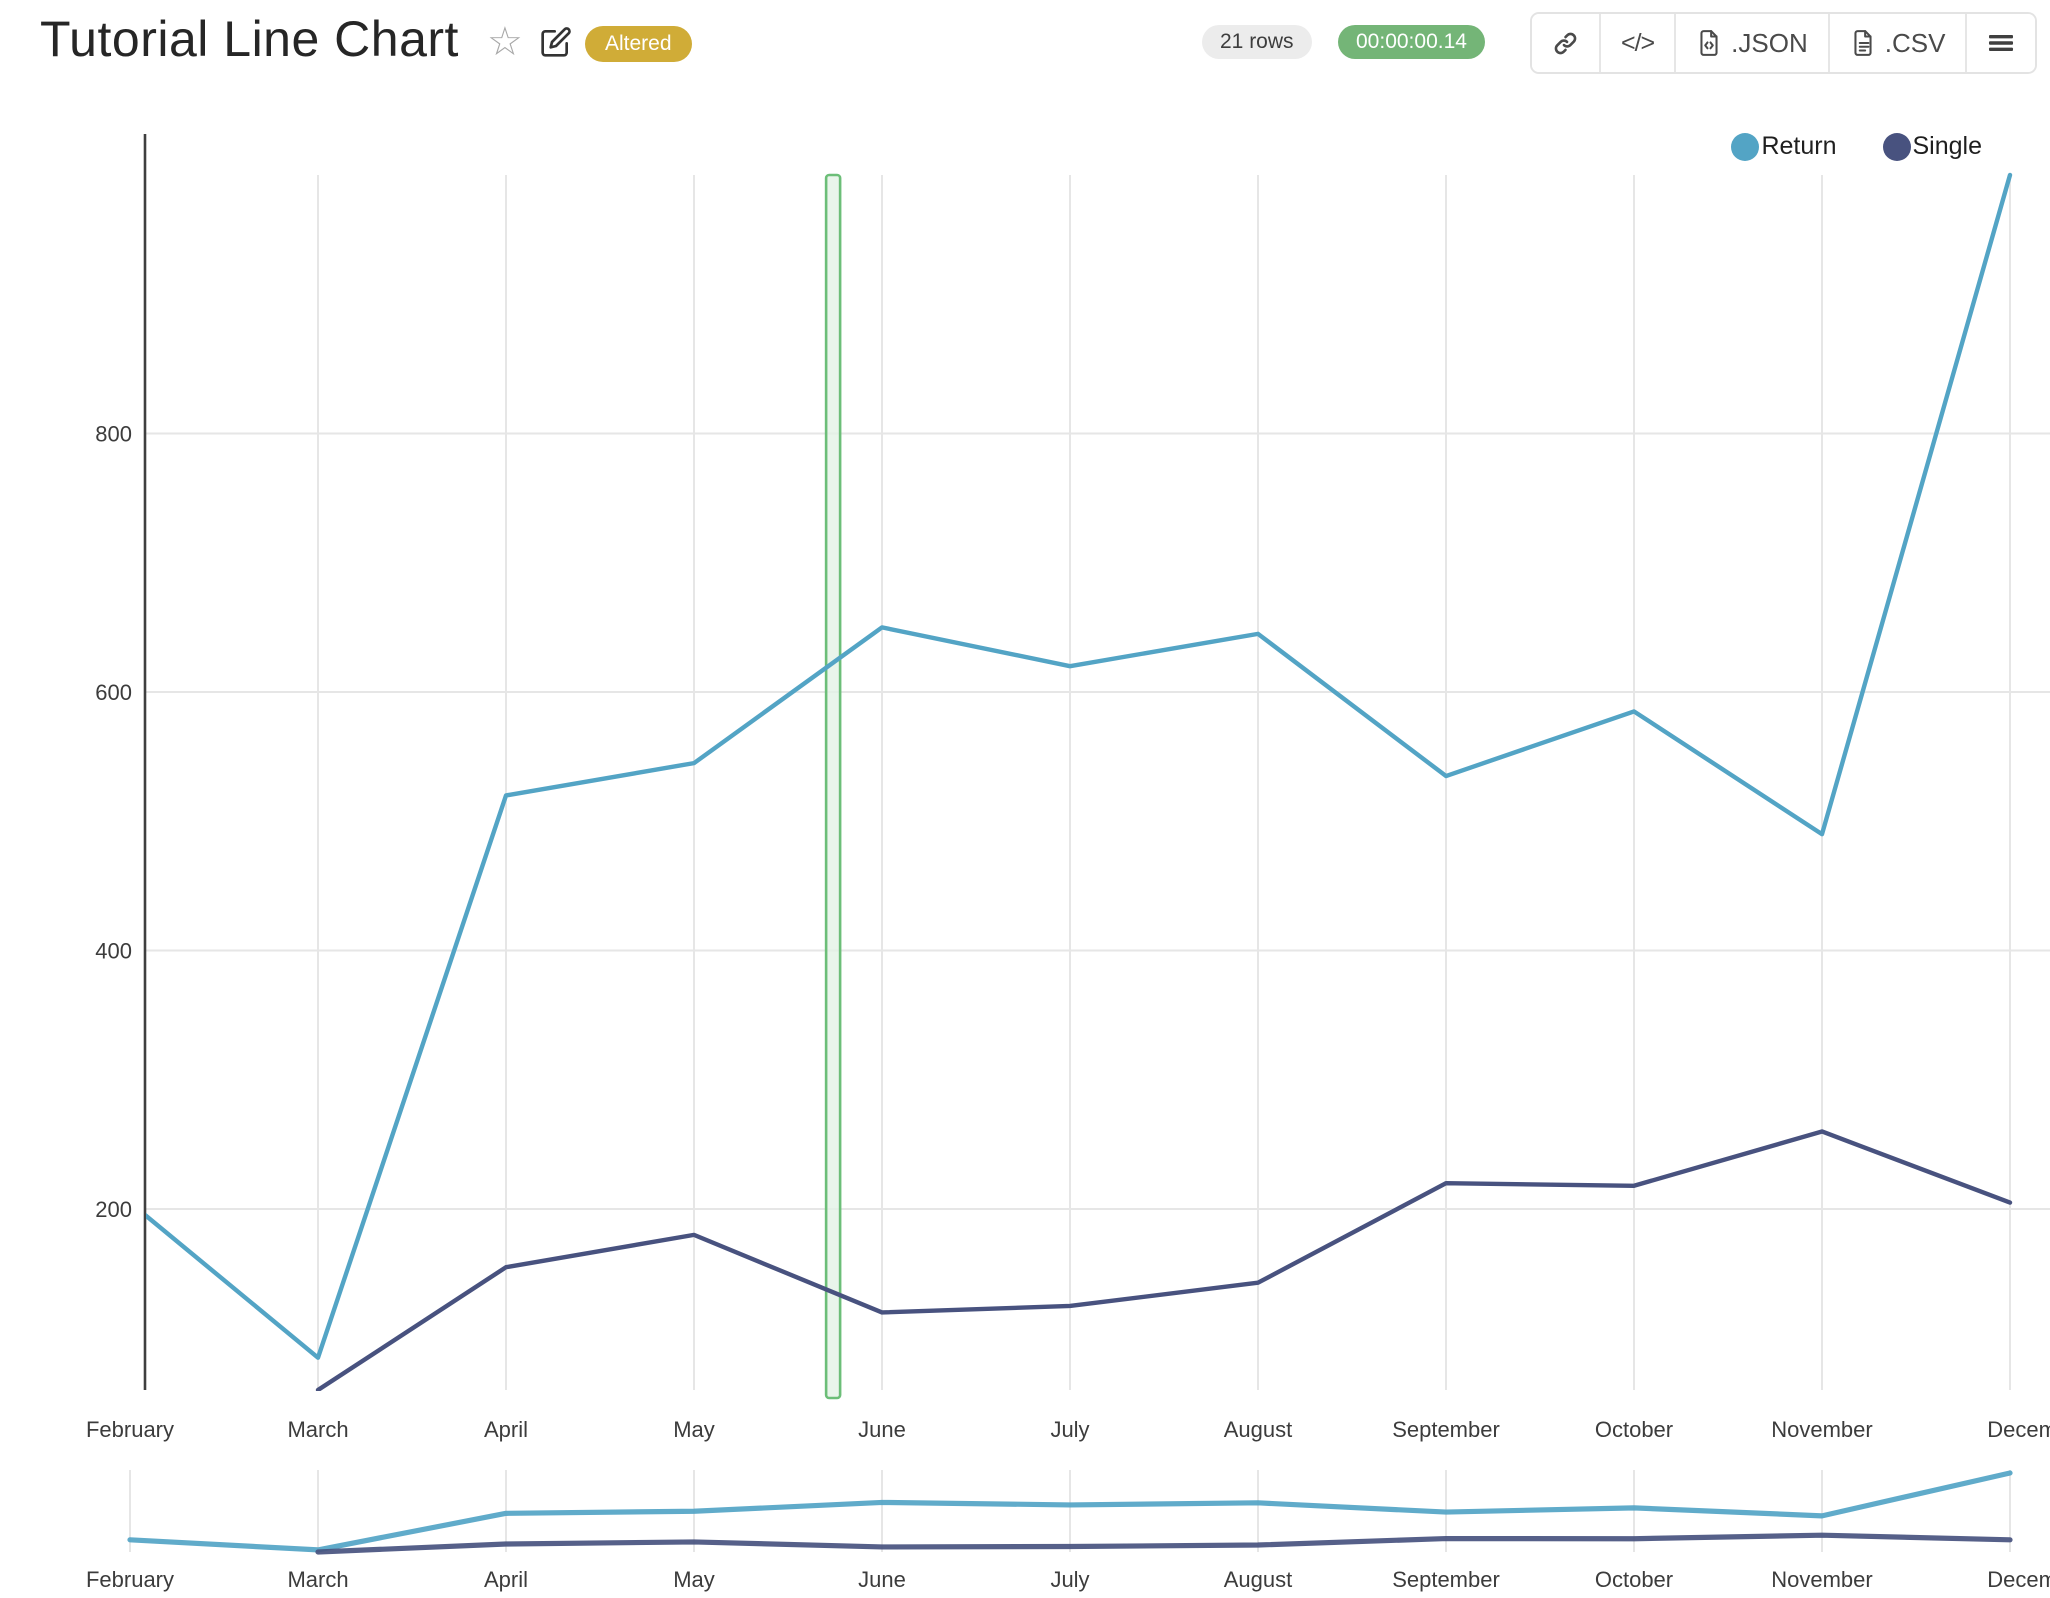  I want to click on link-icon, so click(1565, 43).